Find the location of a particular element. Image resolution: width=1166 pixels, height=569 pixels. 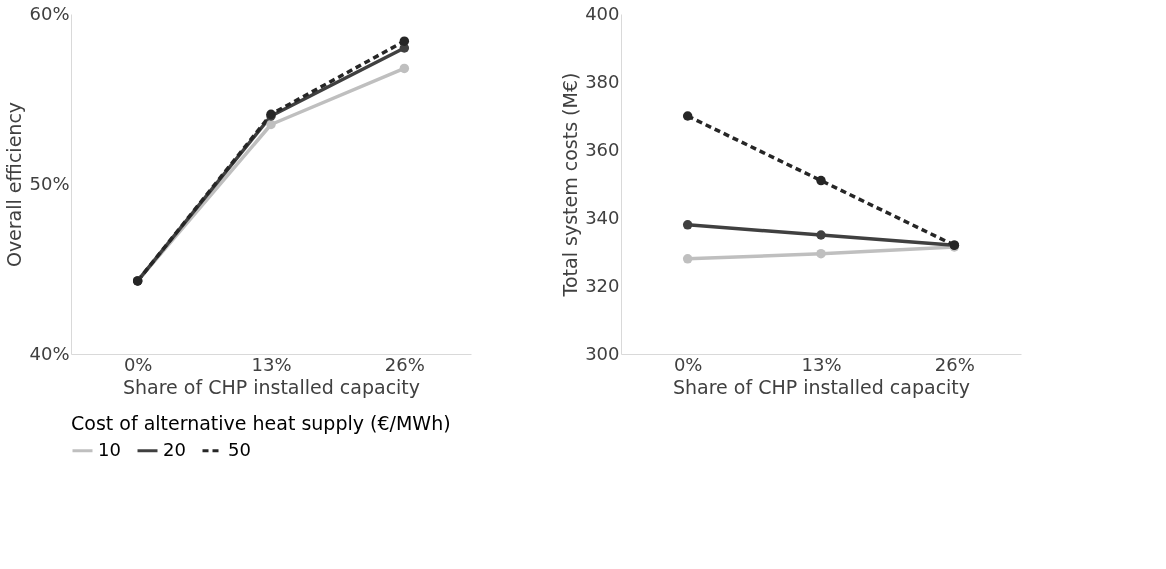

legend-title: Cost of alternative heat supply (€/MWh) is located at coordinates (261, 423).